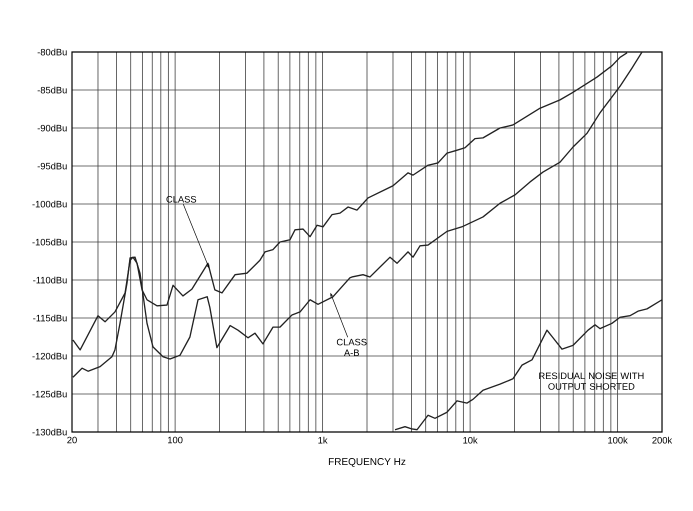 Image resolution: width=693 pixels, height=511 pixels. Describe the element at coordinates (49, 242) in the screenshot. I see `y-tick-label: -105dBu` at that location.